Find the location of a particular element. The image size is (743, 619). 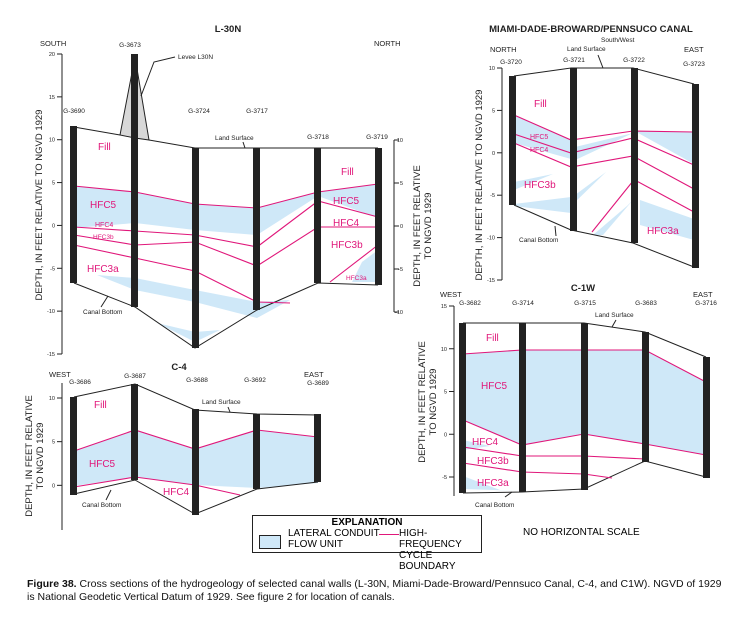

levee-leader is located at coordinates (158, 76).